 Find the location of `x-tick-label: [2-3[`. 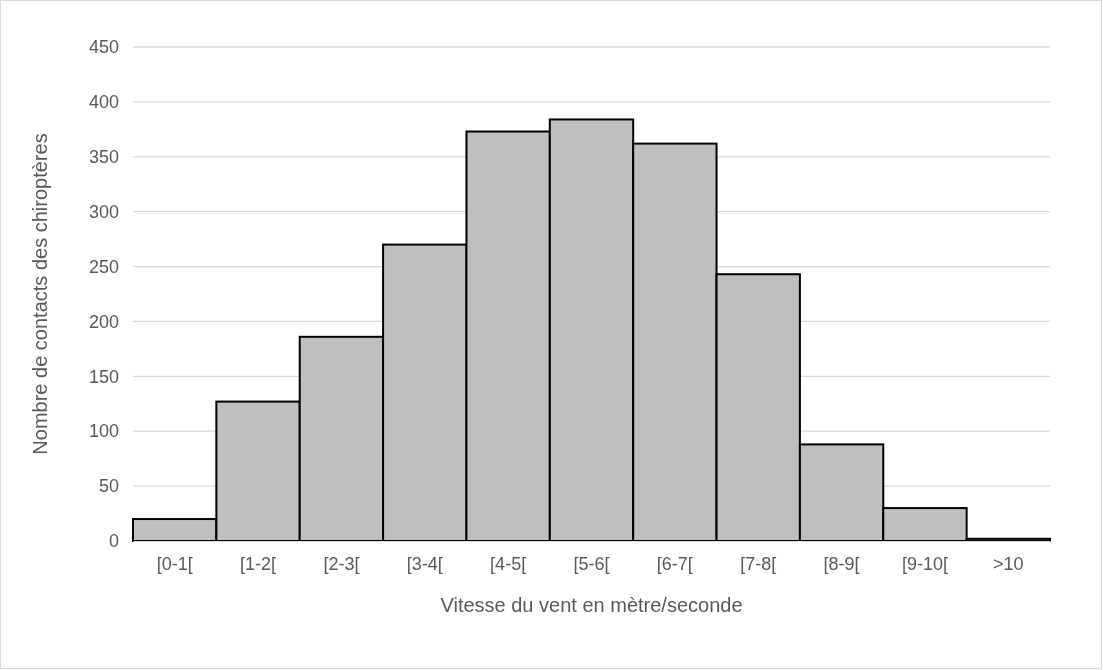

x-tick-label: [2-3[ is located at coordinates (341, 563).